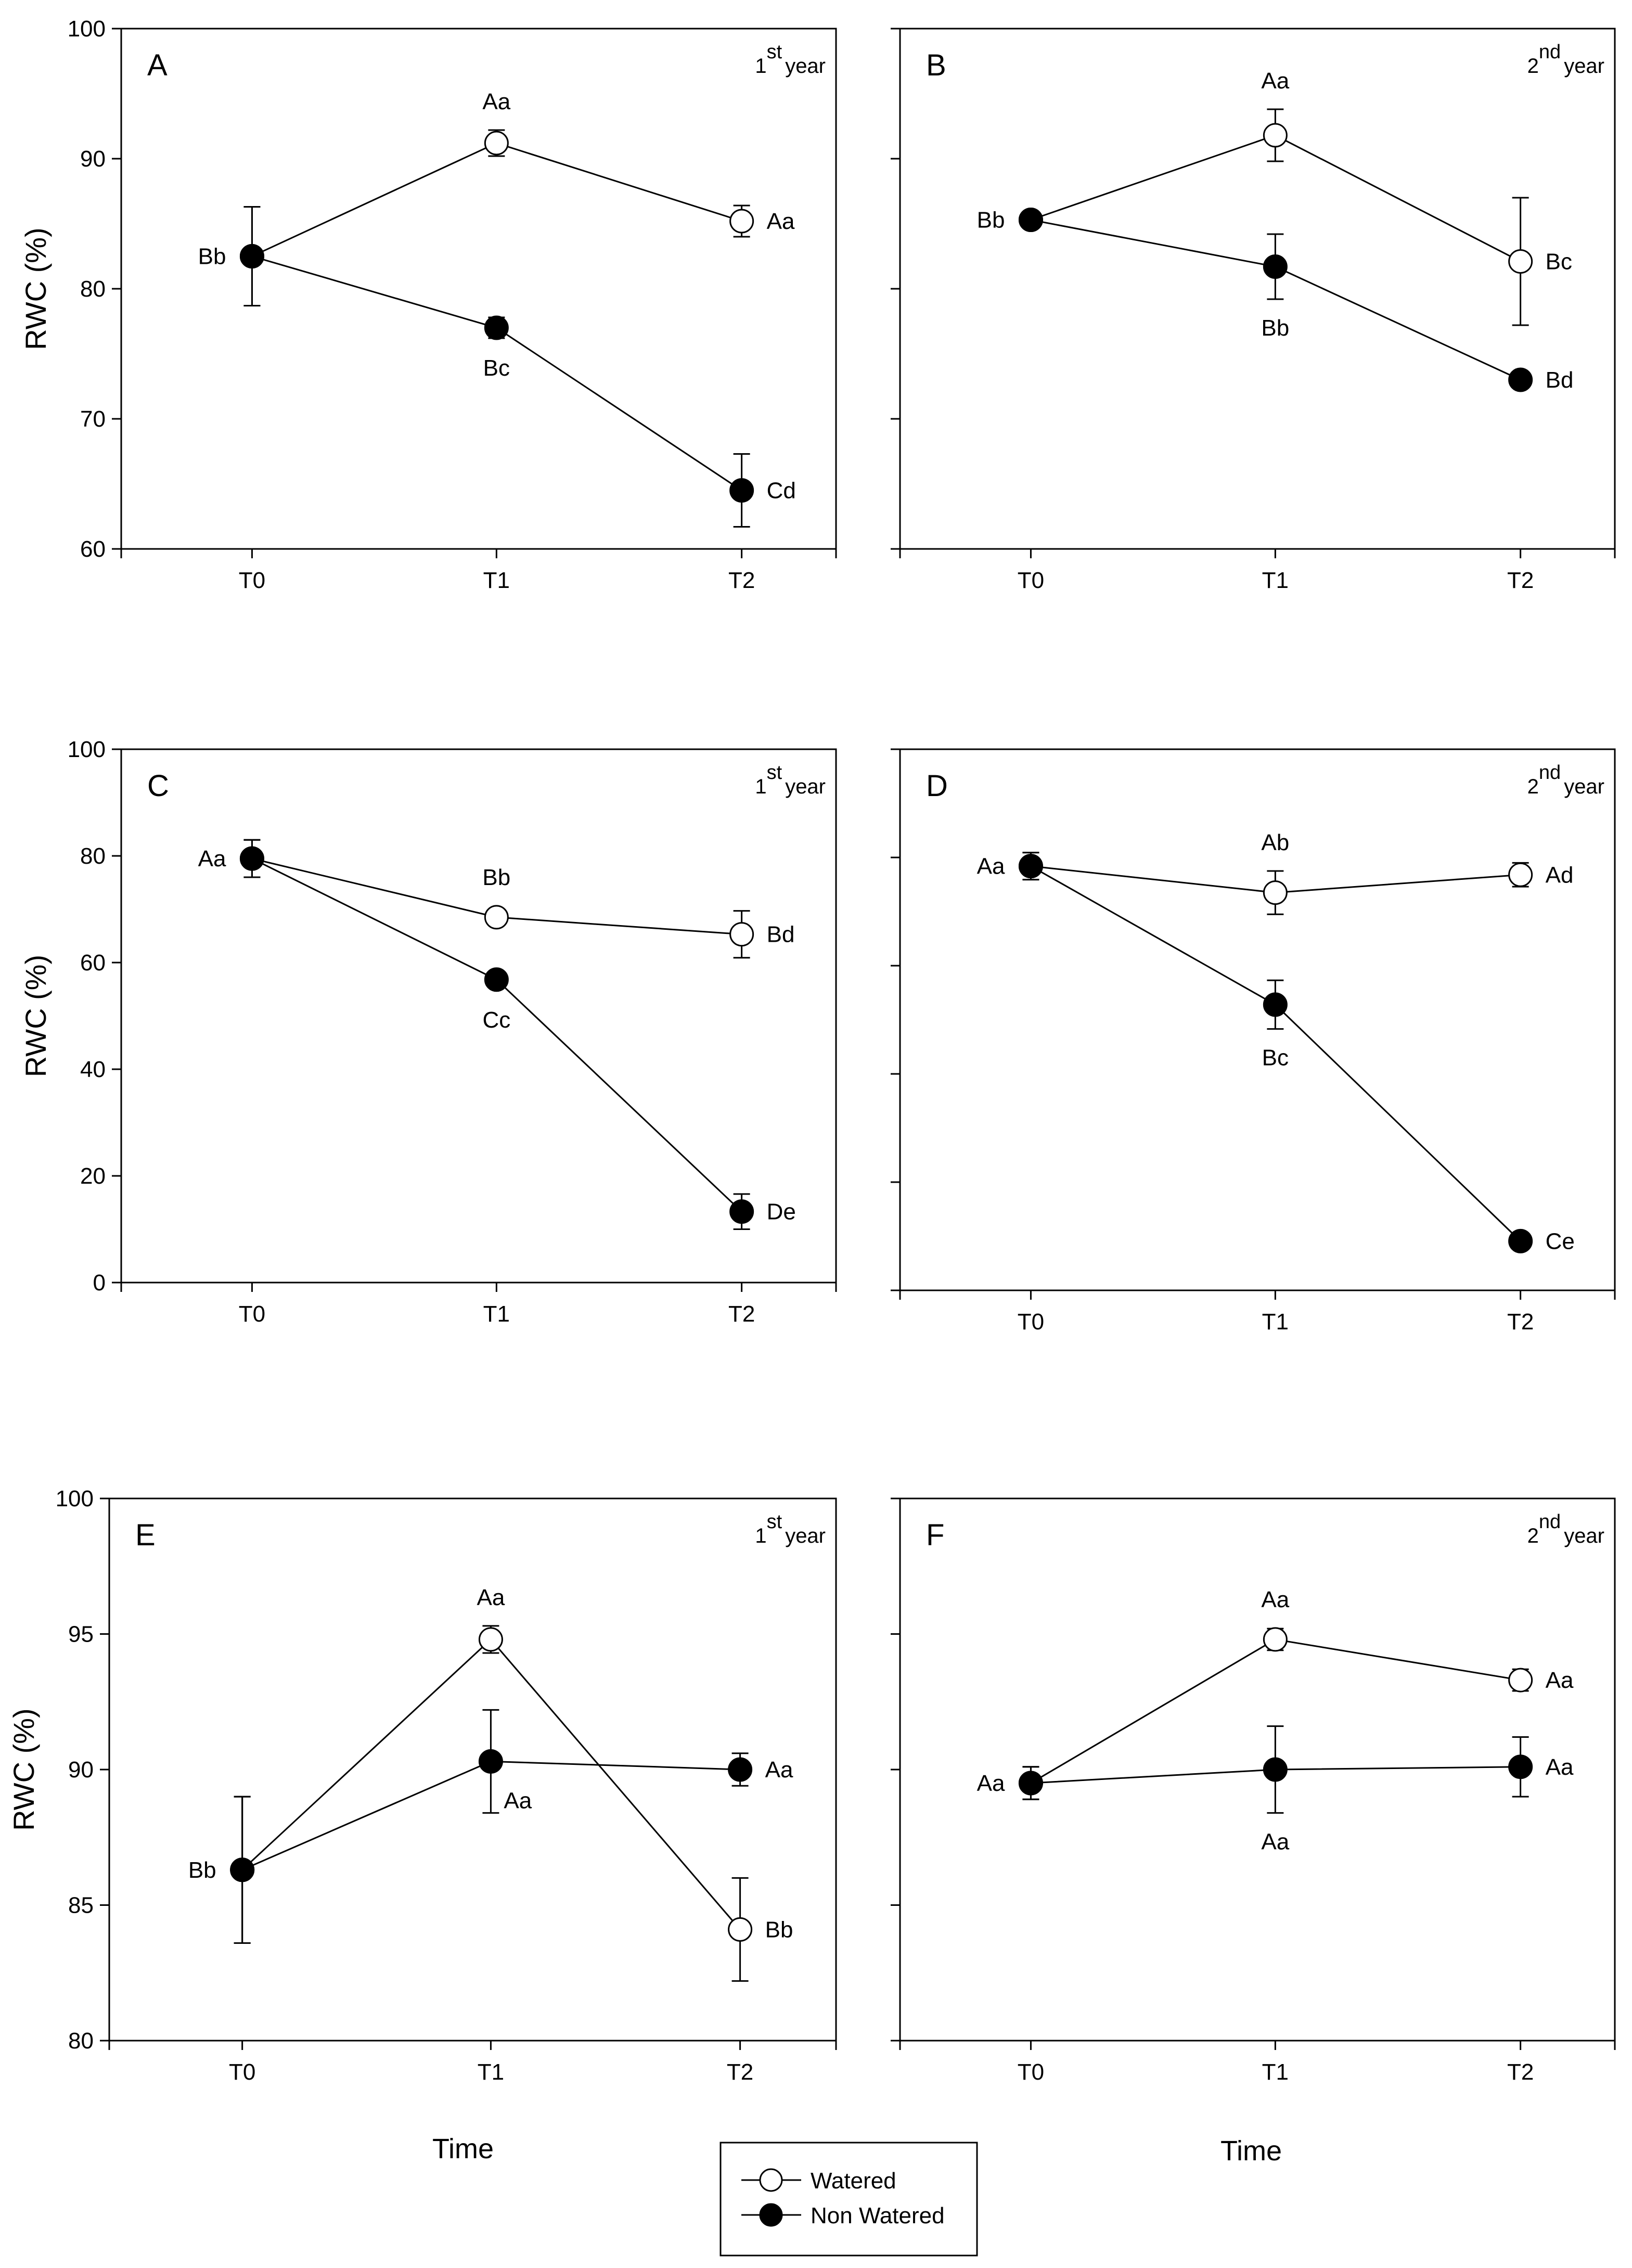 This screenshot has height=2268, width=1632. What do you see at coordinates (93, 1176) in the screenshot?
I see `panel-c-ytick-label: 20` at bounding box center [93, 1176].